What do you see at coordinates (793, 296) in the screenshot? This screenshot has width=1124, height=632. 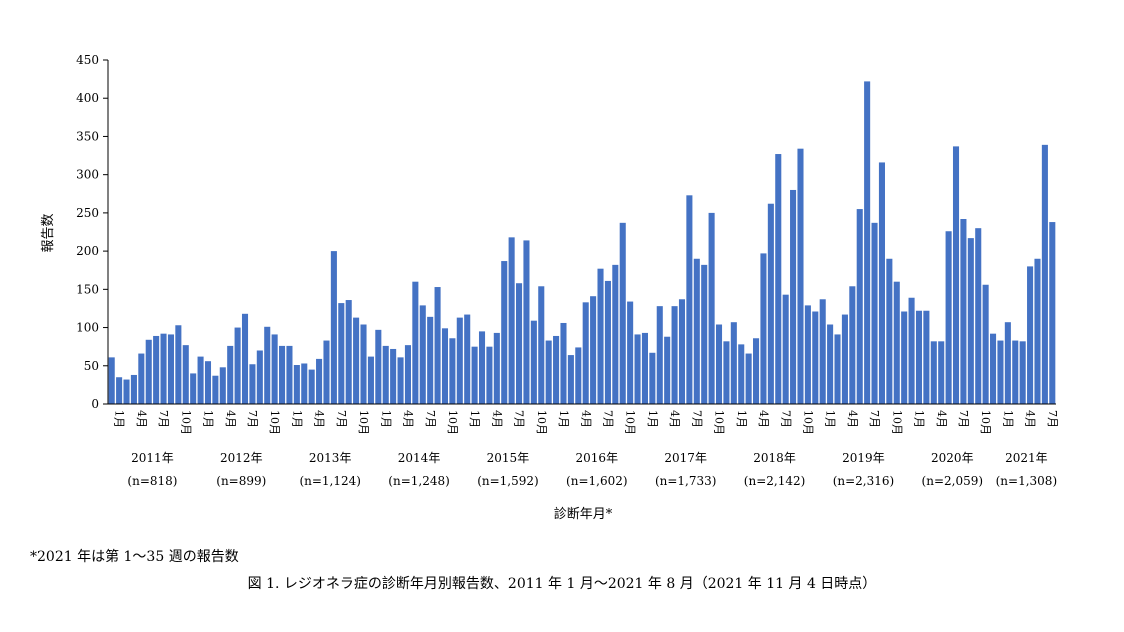 I see `bar-2018年-9` at bounding box center [793, 296].